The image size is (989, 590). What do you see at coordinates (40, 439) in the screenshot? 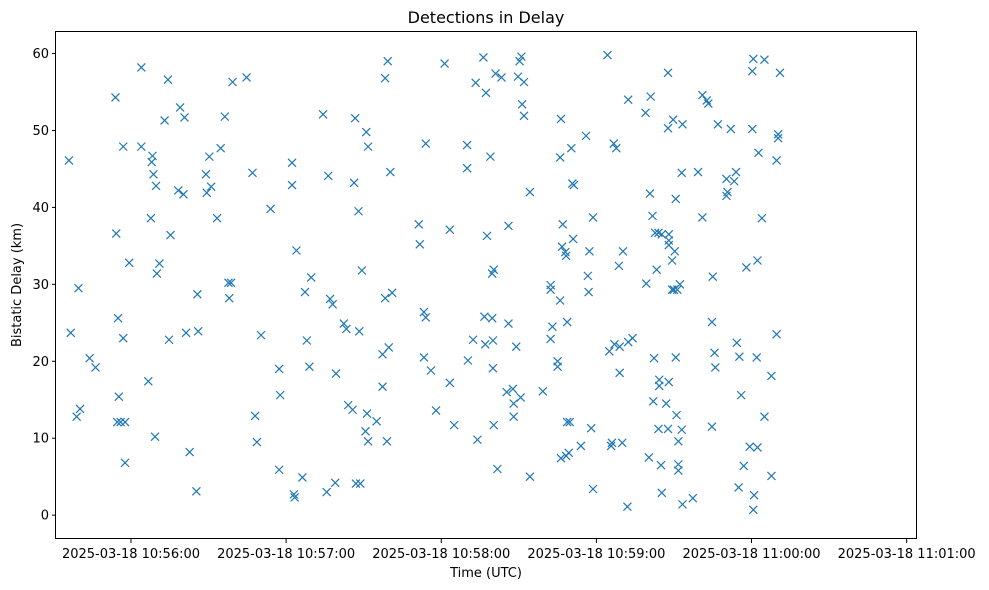
I see `y-tick-label: 10` at bounding box center [40, 439].